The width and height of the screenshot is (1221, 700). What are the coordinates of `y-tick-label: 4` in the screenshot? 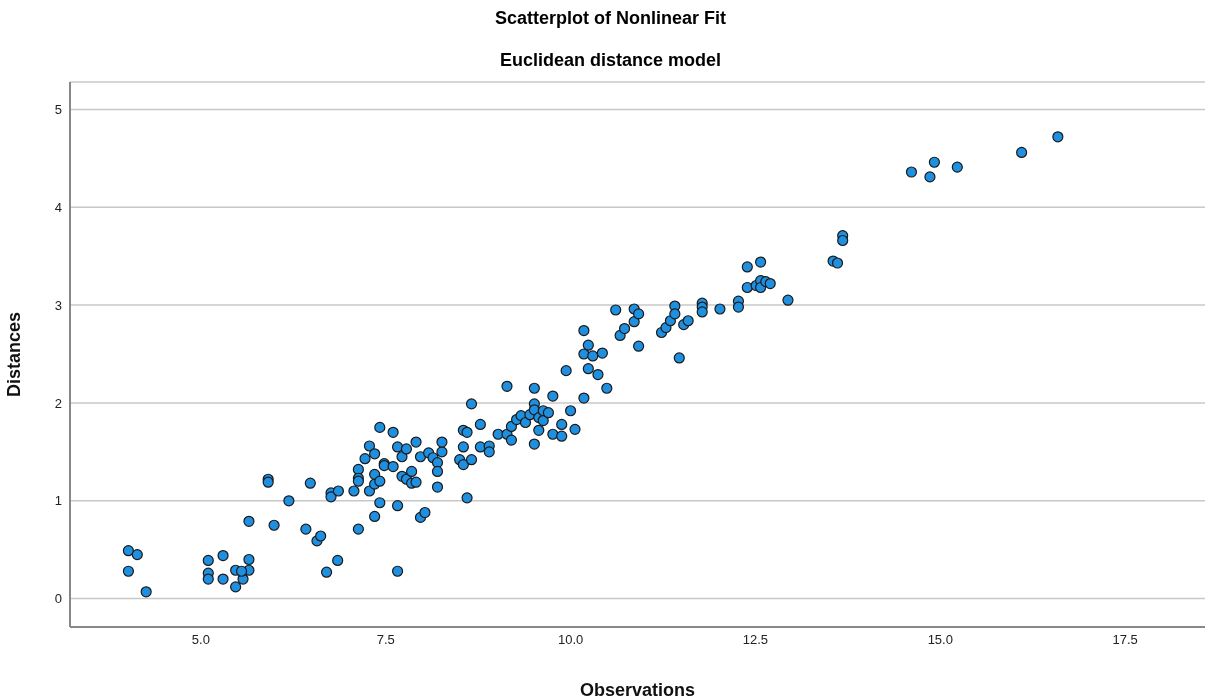 It's located at (58, 207).